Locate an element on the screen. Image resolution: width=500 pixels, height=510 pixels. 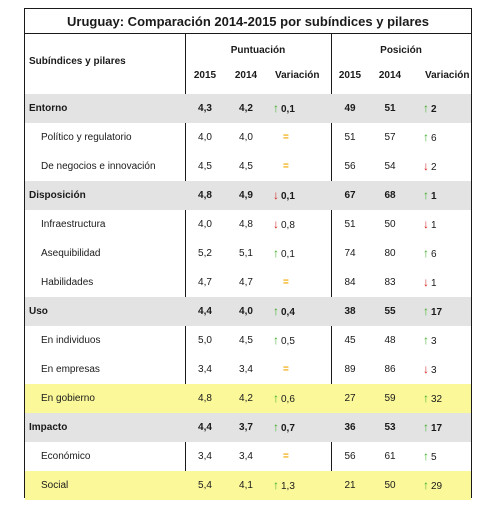
rank-2015: 38 is located at coordinates (350, 311).